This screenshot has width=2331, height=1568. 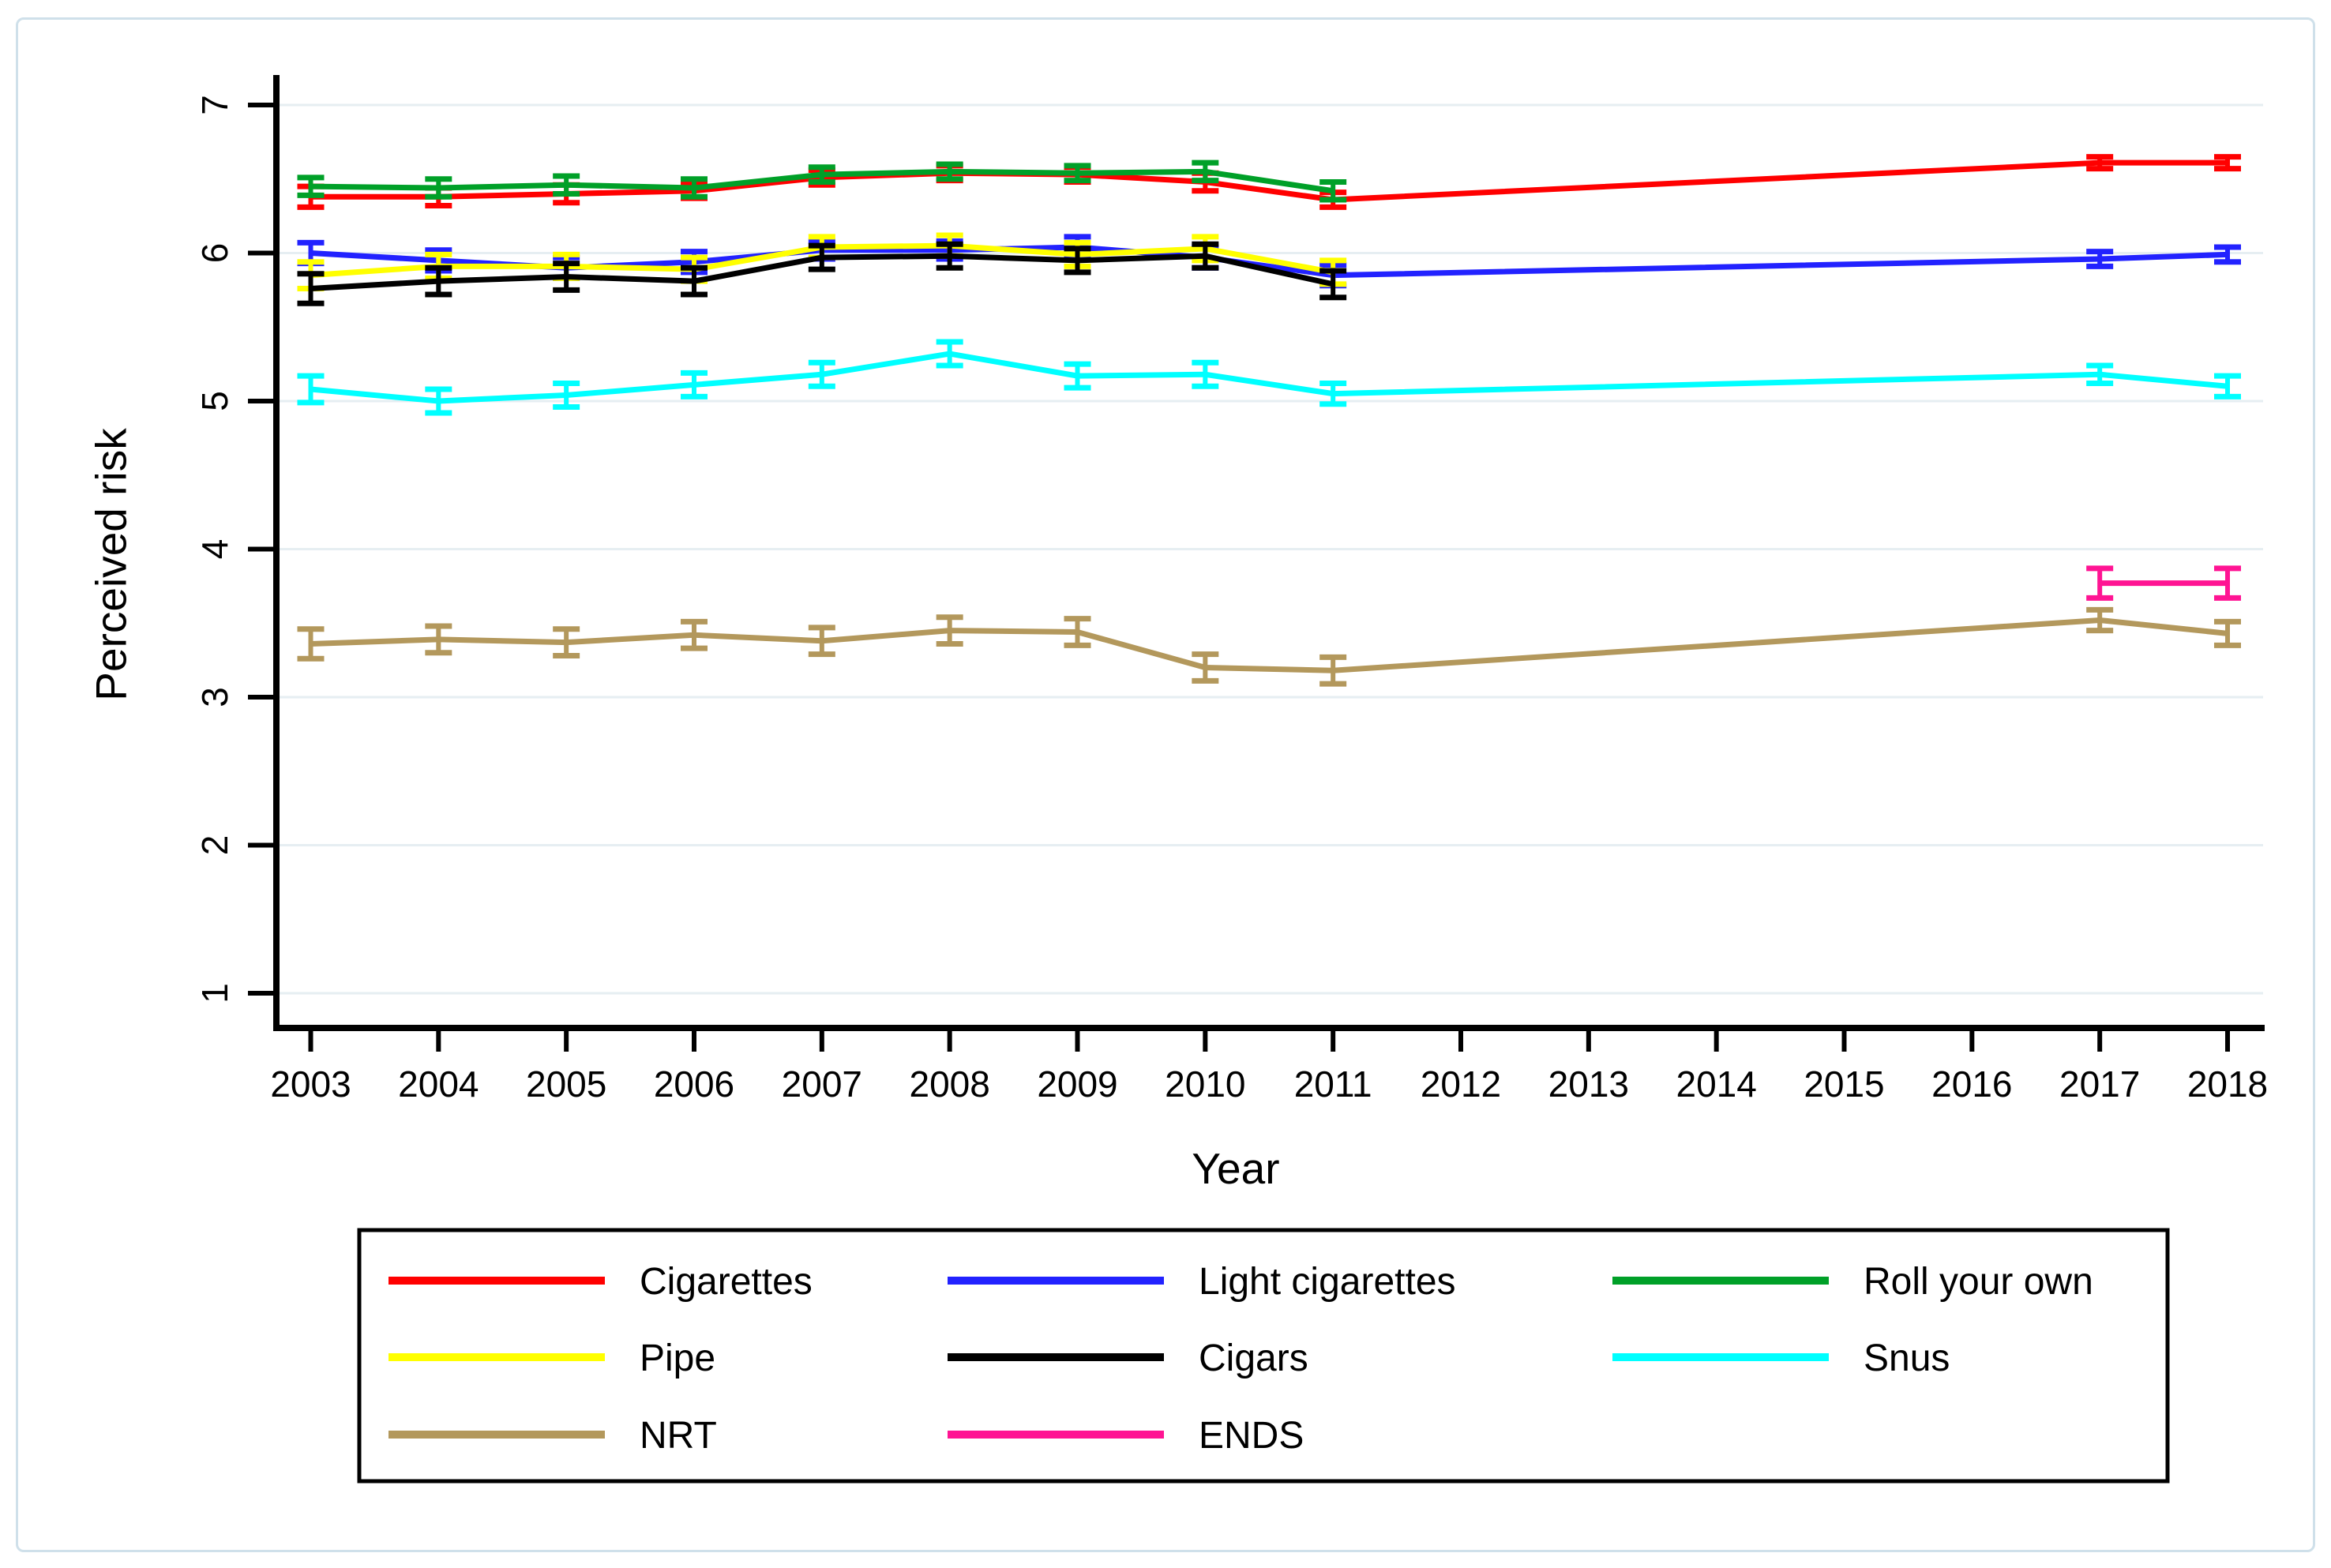 I want to click on y-tick-label: 6, so click(x=214, y=253).